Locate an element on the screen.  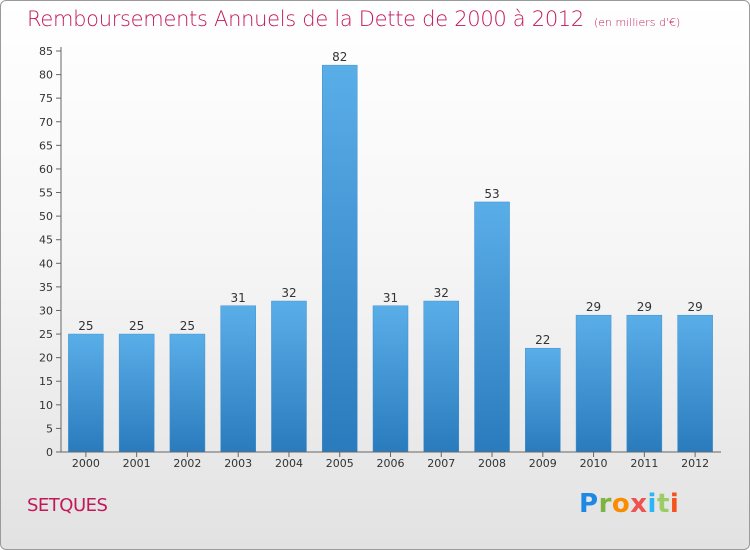
logo-letter: P is located at coordinates (589, 504).